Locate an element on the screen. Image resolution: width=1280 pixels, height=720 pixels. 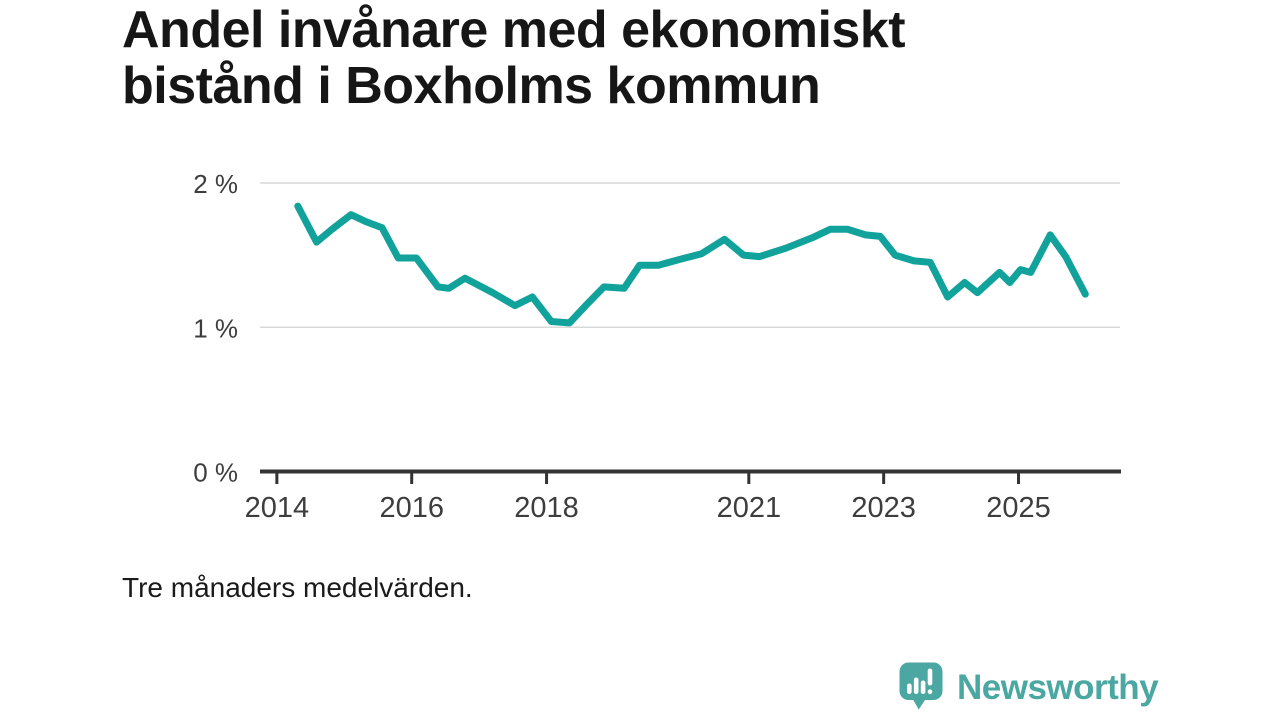
chart-title-line2: bistånd i Boxholms kommun is located at coordinates (471, 86).